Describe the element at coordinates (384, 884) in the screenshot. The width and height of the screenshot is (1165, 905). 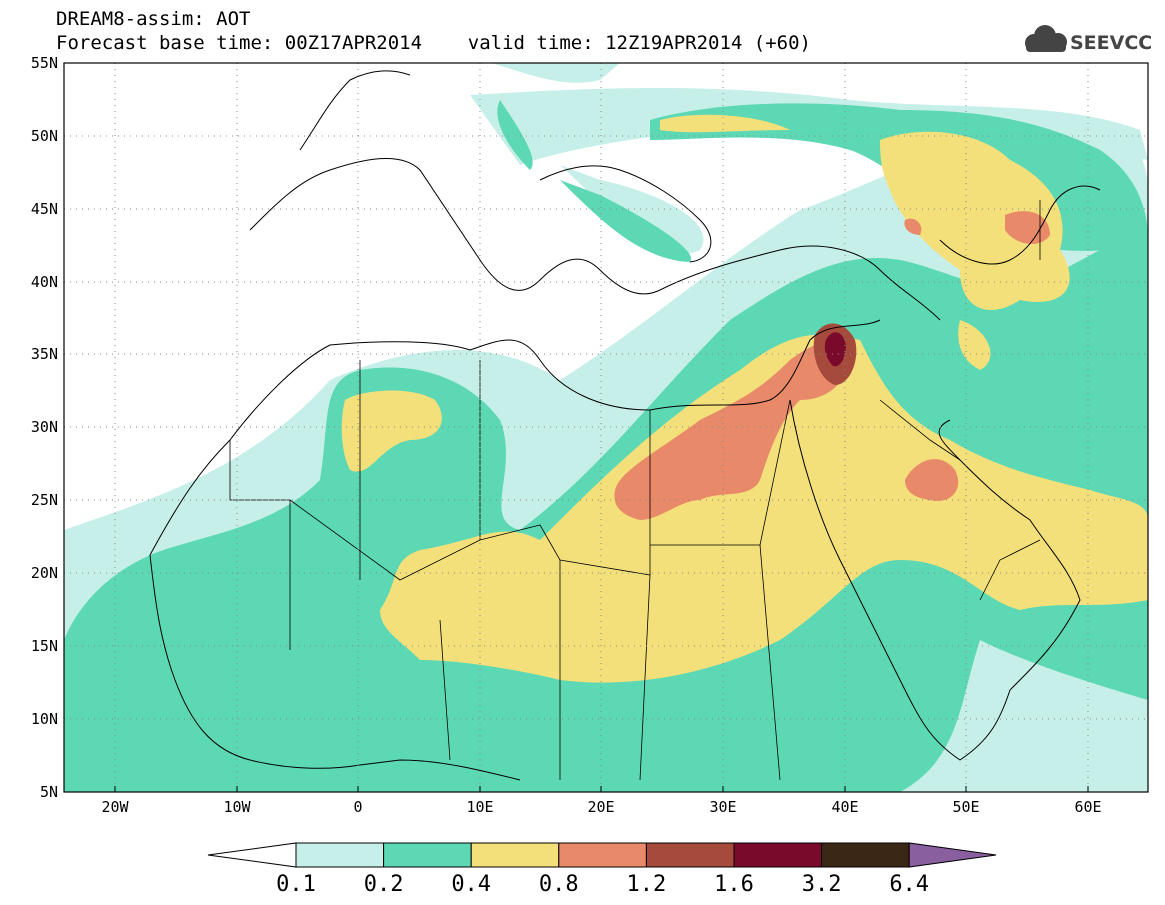
I see `legend-label: 0.2` at that location.